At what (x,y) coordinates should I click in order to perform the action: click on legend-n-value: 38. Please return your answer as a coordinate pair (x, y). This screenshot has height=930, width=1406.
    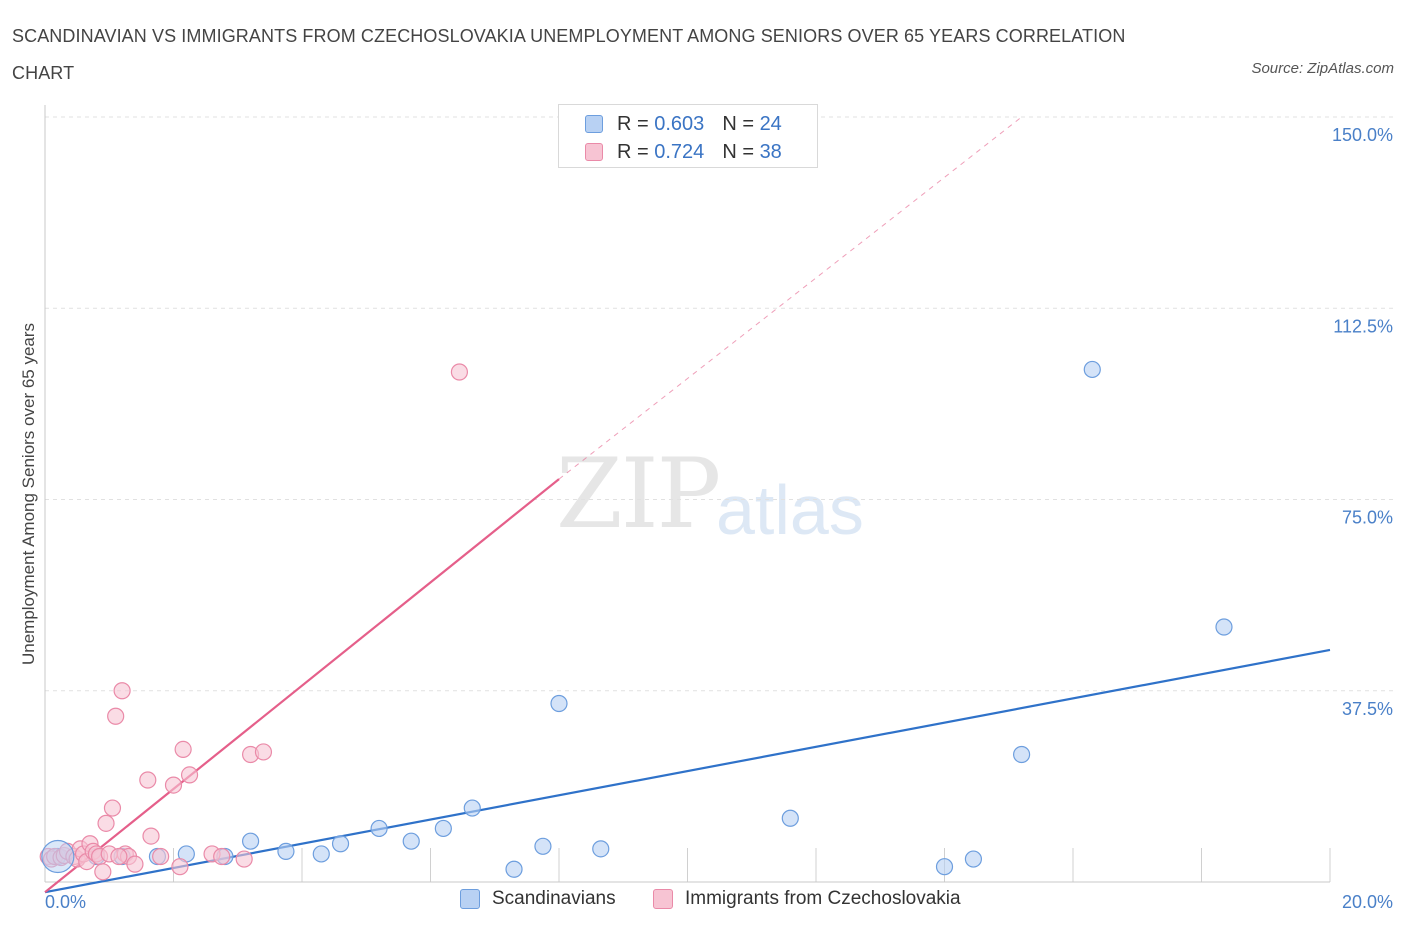
    Looking at the image, I should click on (770, 151).